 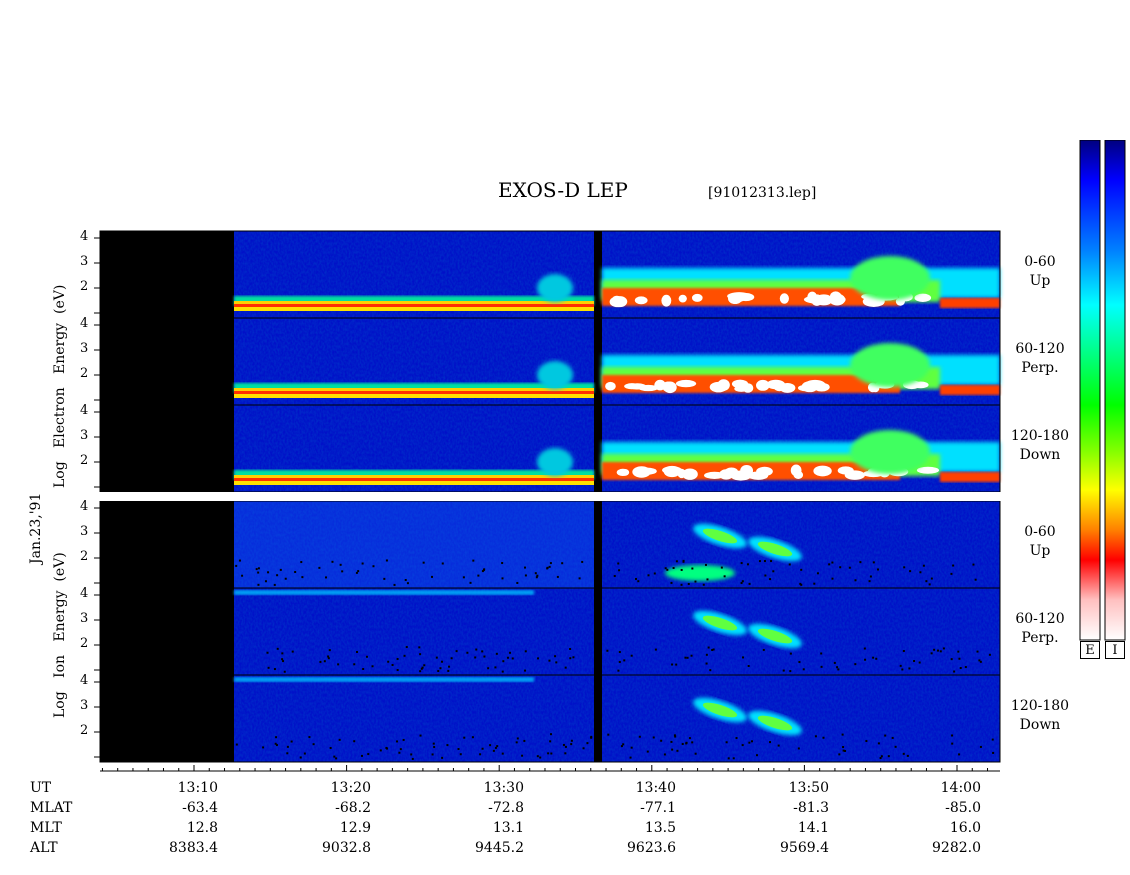 I want to click on panel-angle-label: 60-120 Perp., so click(x=1040, y=358).